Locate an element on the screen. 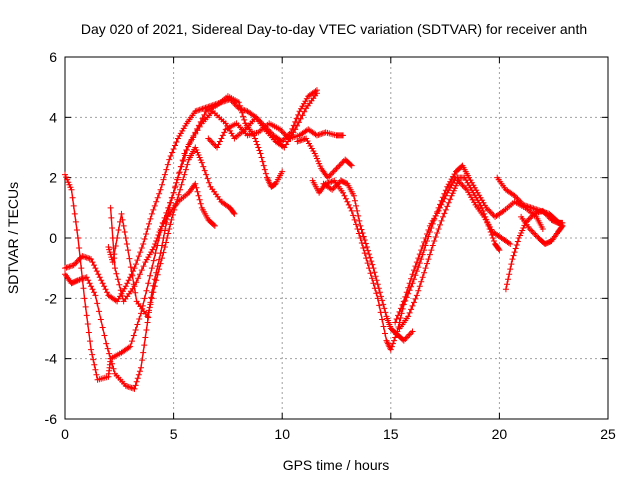  x-tick-label: 5 is located at coordinates (174, 434).